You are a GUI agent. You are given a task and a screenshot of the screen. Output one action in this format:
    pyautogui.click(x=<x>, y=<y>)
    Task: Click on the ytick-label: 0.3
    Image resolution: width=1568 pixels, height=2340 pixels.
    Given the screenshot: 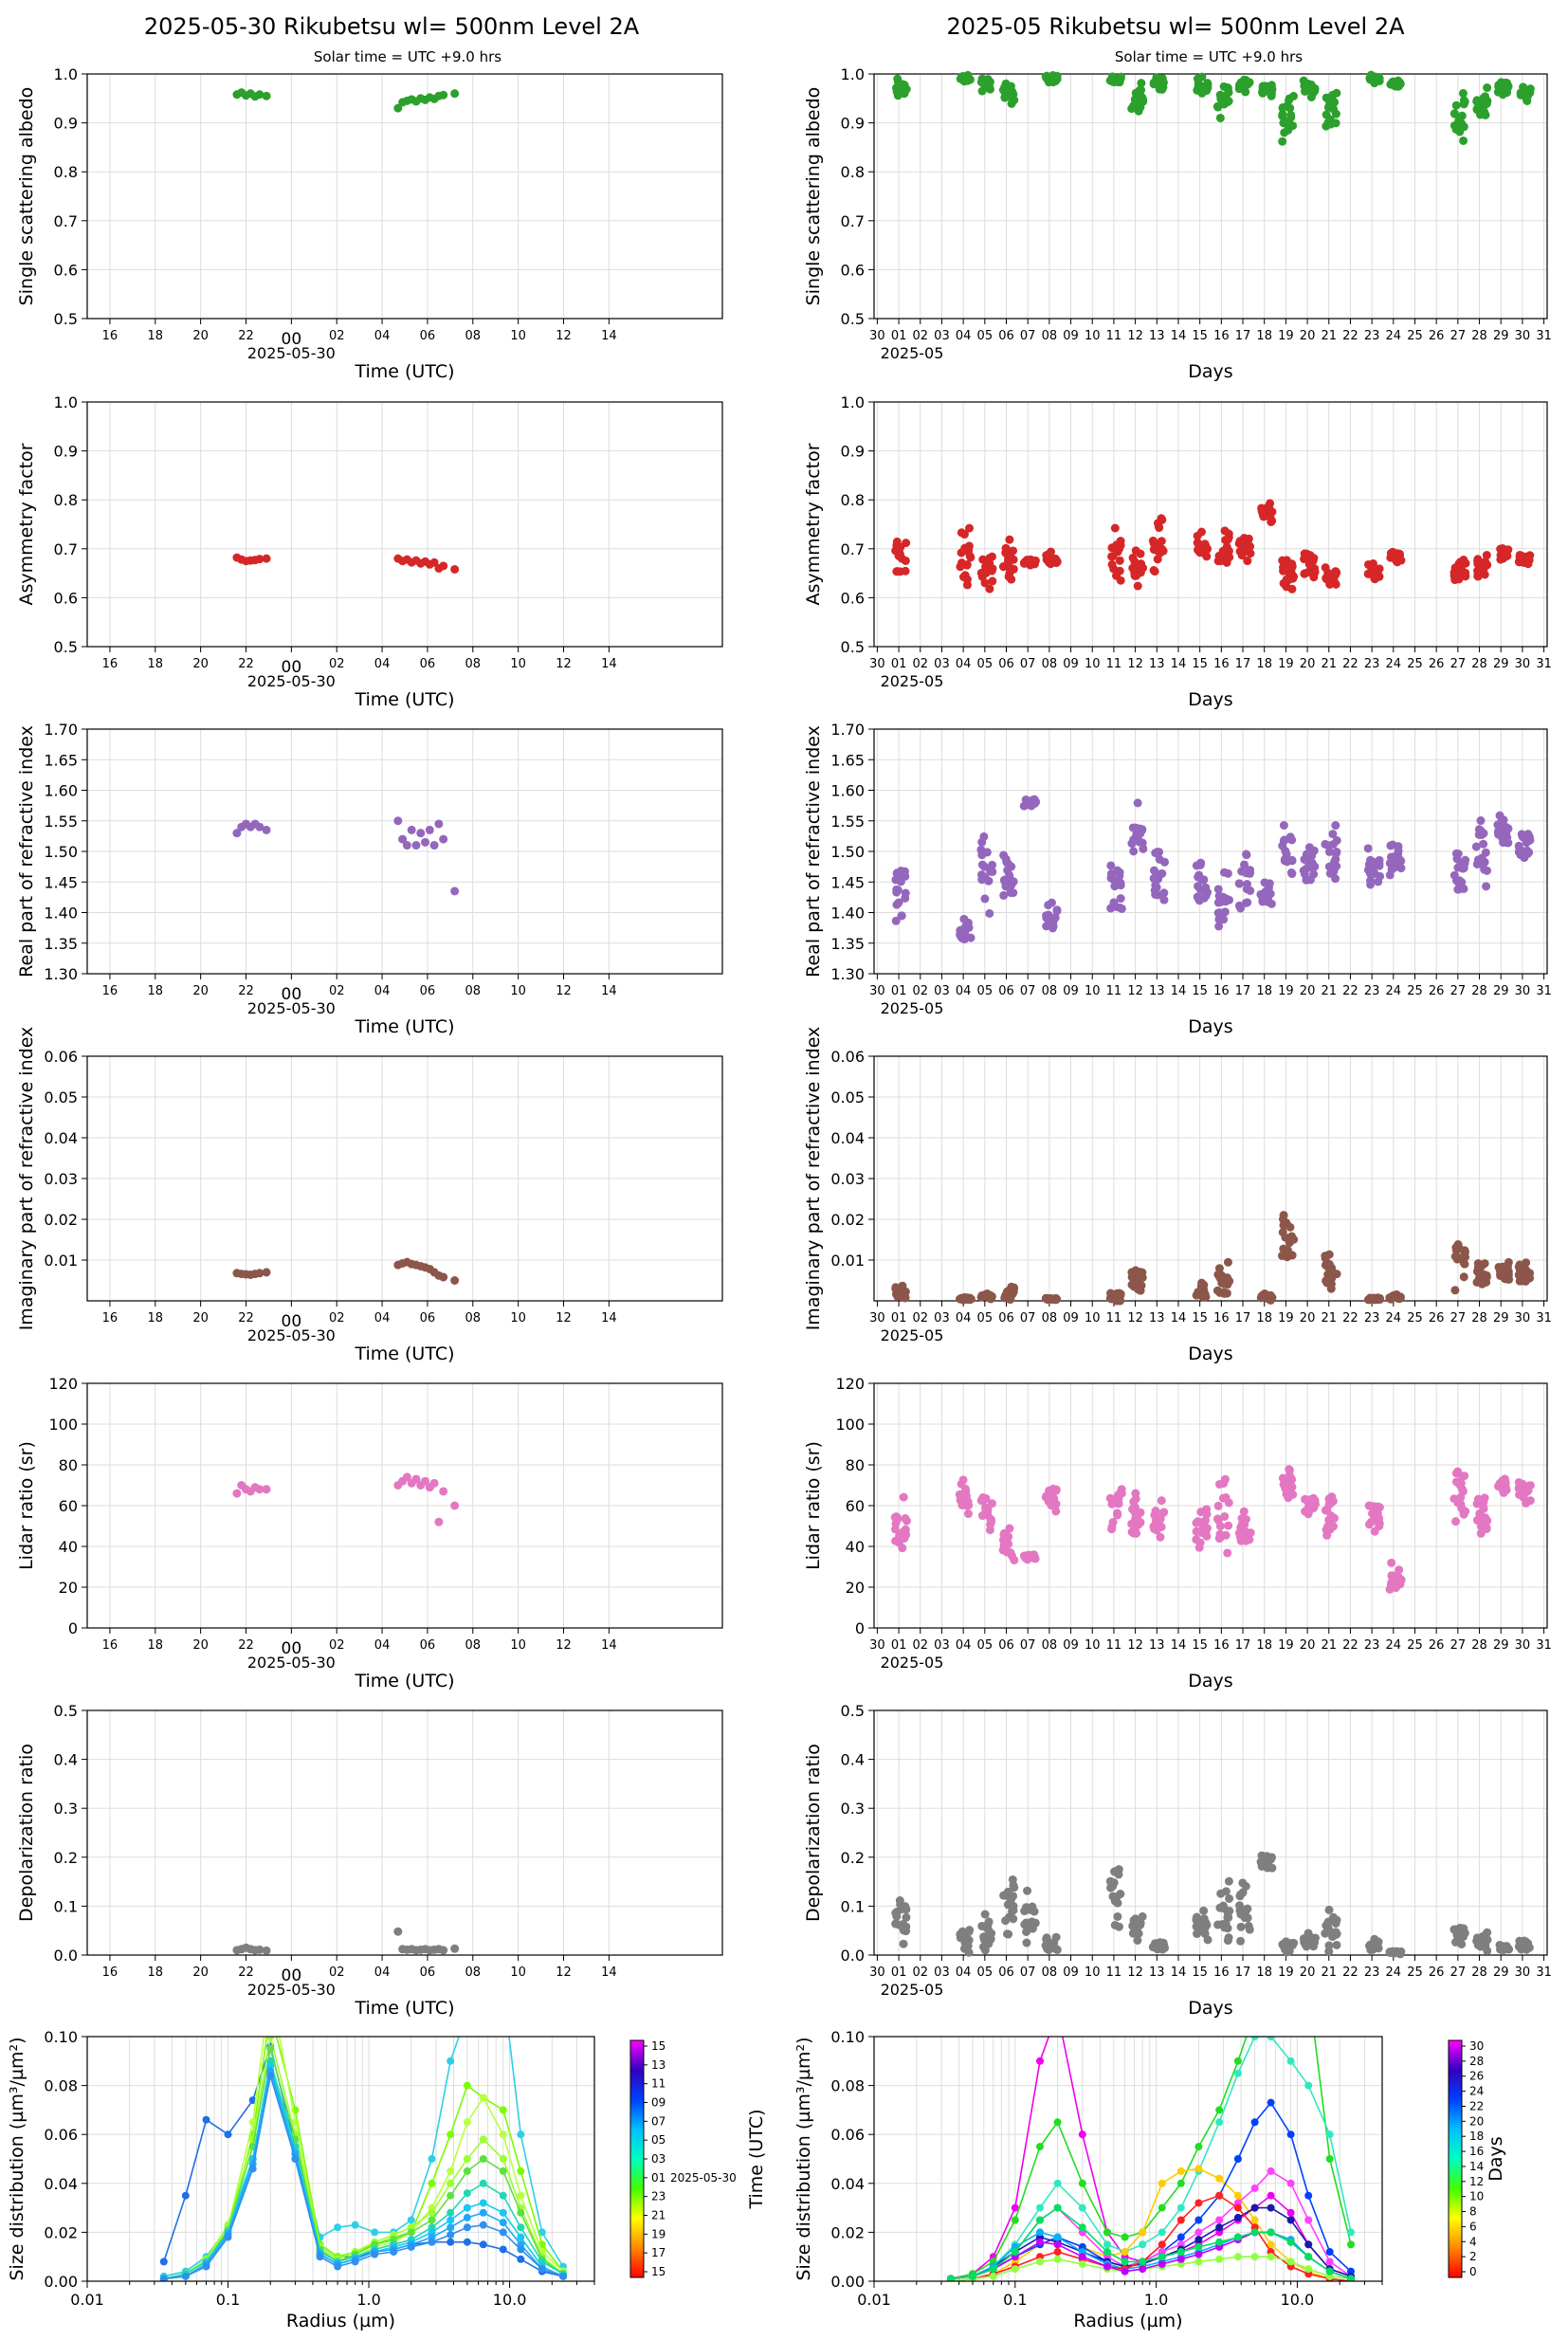 What is the action you would take?
    pyautogui.click(x=66, y=1809)
    